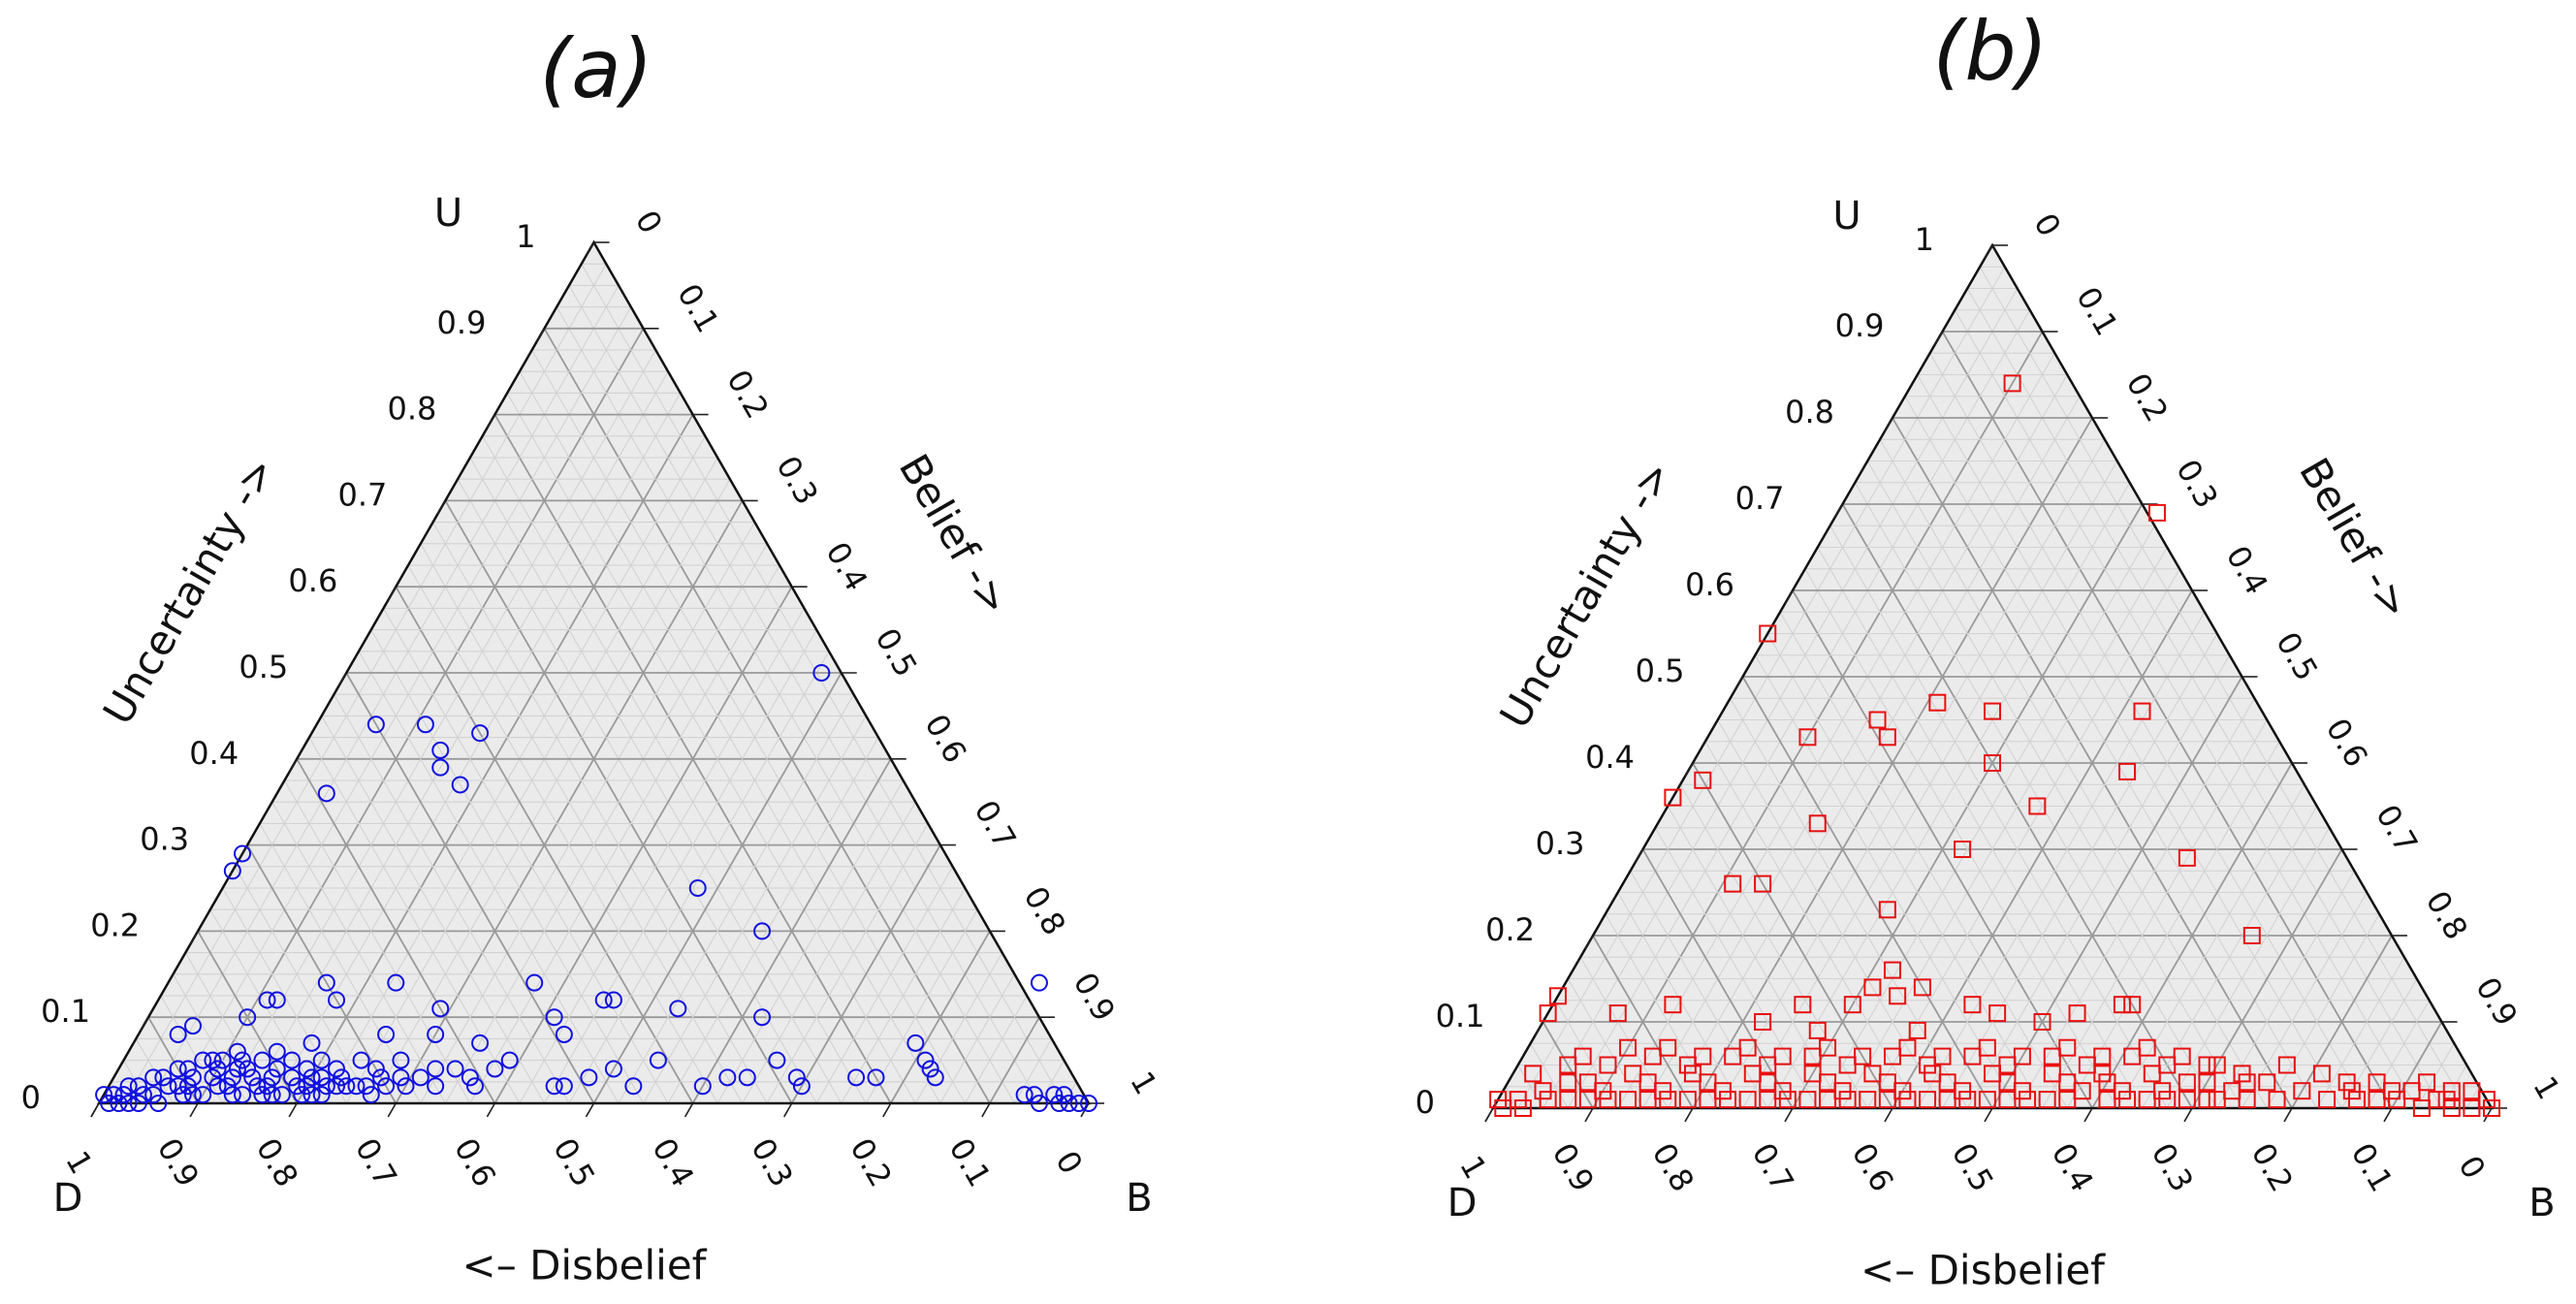  I want to click on tick-label-disbelief: 0.1, so click(2372, 1166).